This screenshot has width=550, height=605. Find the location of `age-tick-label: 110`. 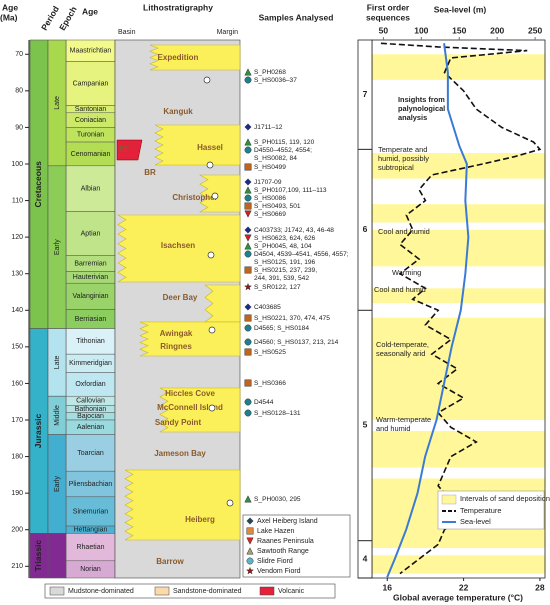

age-tick-label: 110 is located at coordinates (17, 200).